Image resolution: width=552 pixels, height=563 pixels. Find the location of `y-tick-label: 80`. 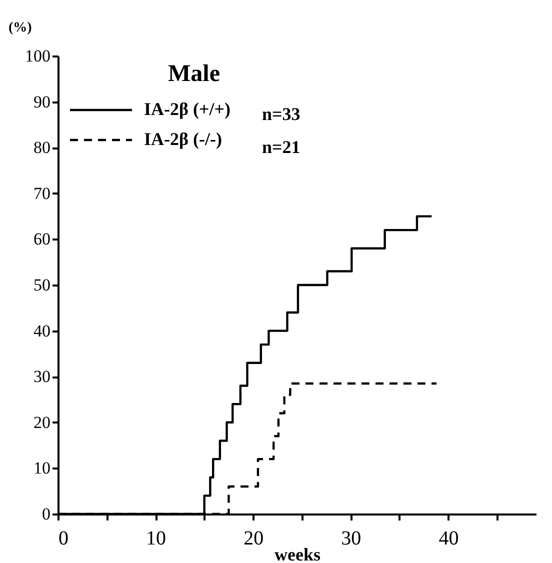

y-tick-label: 80 is located at coordinates (42, 148).